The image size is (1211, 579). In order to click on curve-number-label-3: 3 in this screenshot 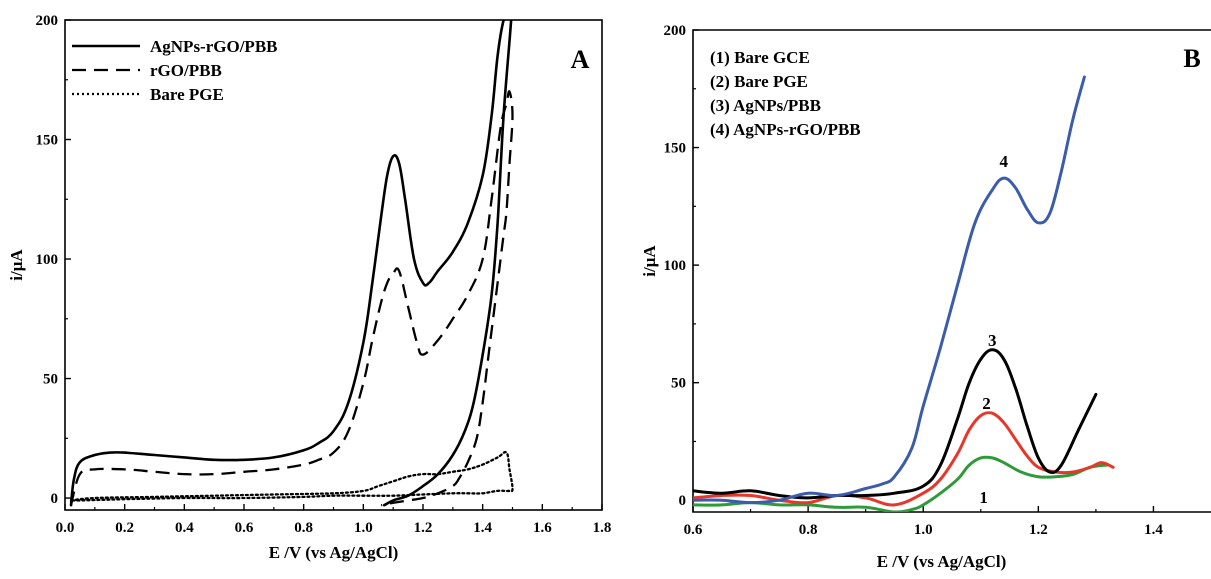, I will do `click(992, 340)`.